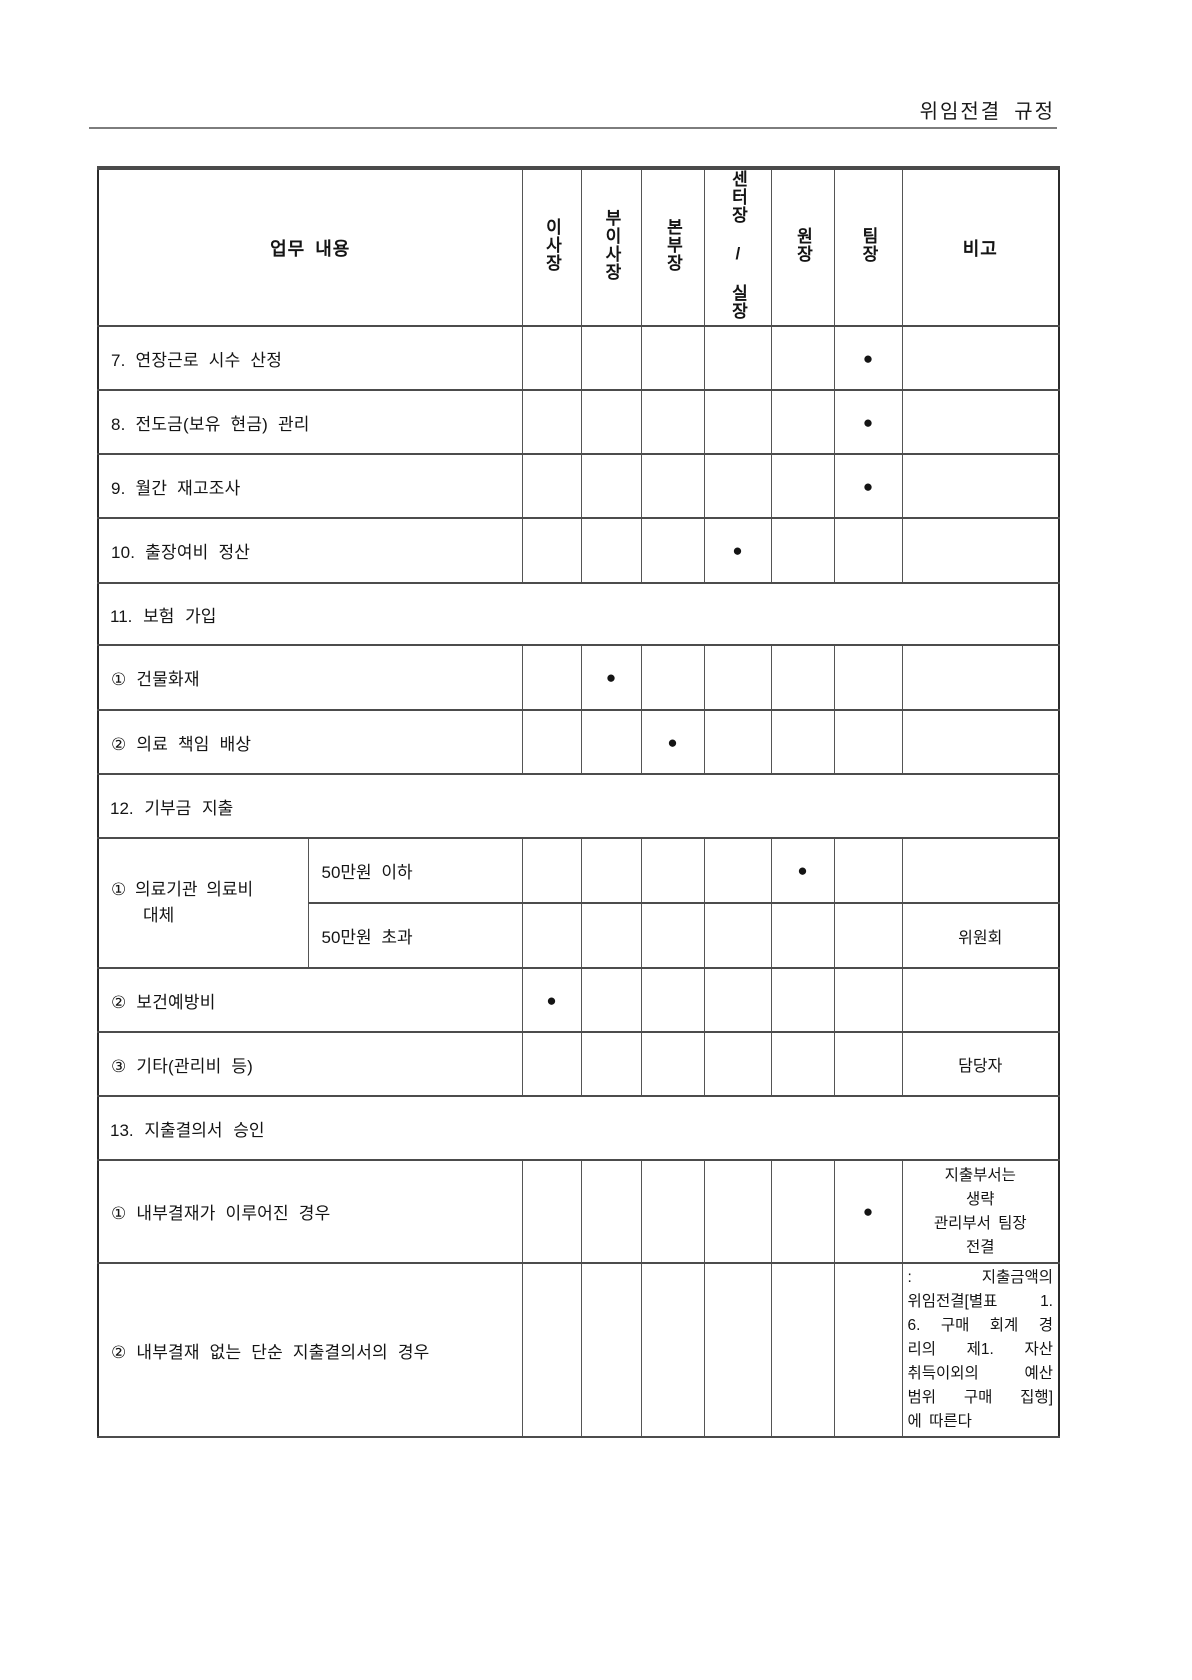 This screenshot has height=1680, width=1192. What do you see at coordinates (980, 1301) in the screenshot?
I see `remark-line: 위임전결[별표 1.` at bounding box center [980, 1301].